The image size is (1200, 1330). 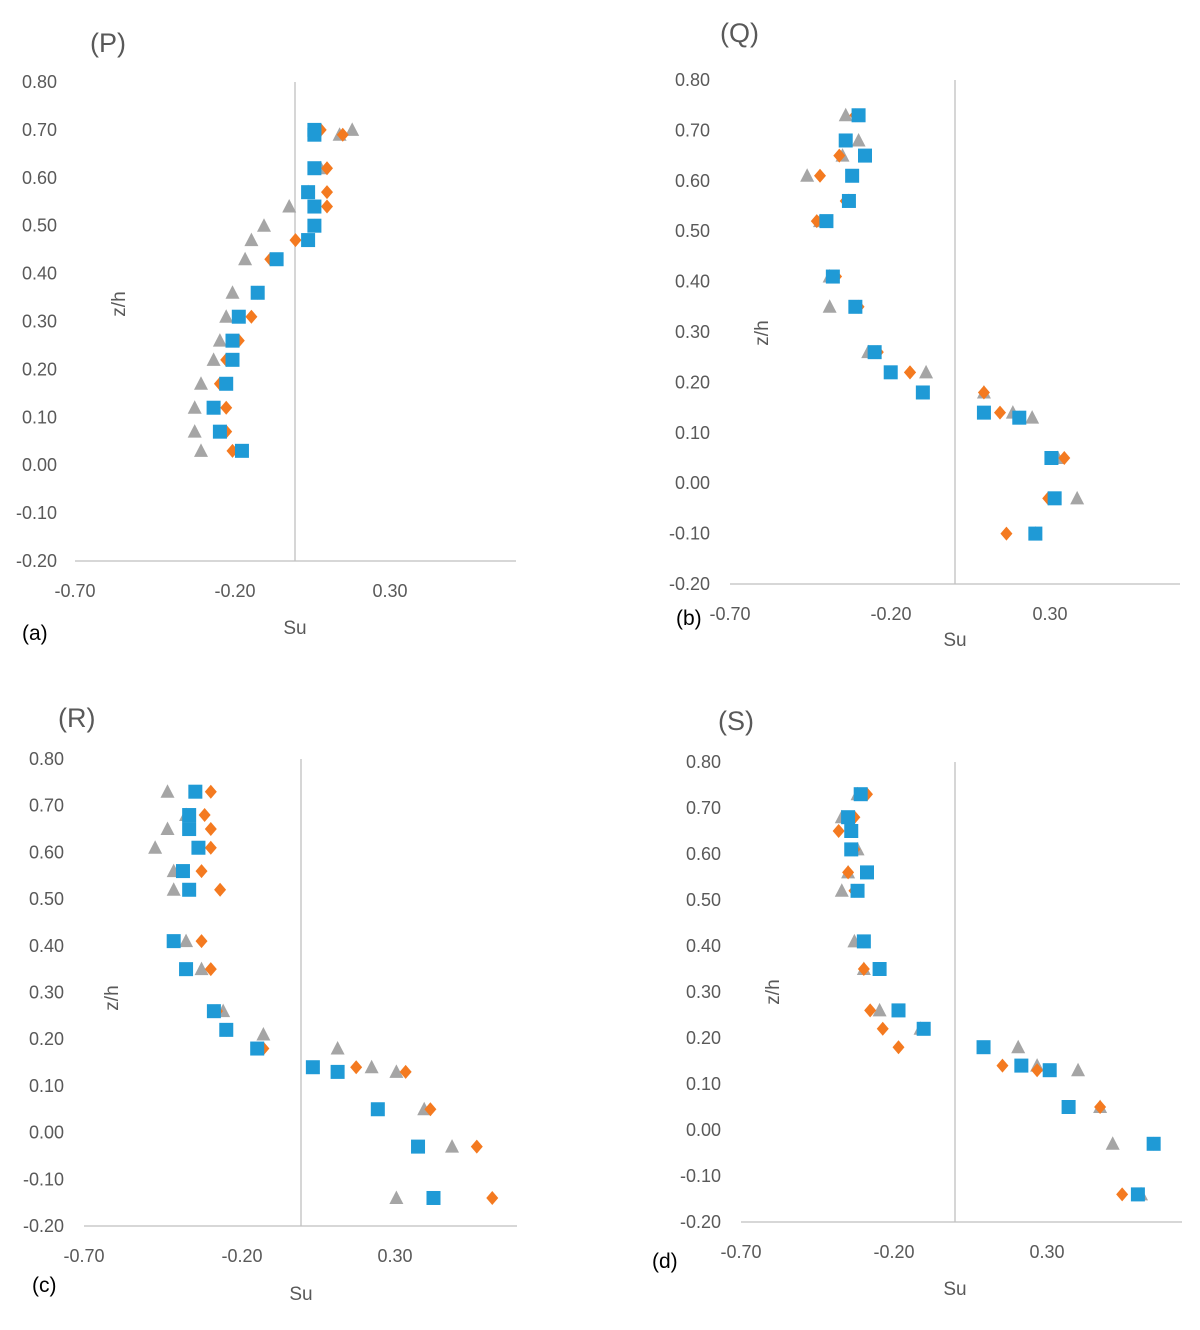 I want to click on panel-sublabel: (a), so click(x=35, y=633).